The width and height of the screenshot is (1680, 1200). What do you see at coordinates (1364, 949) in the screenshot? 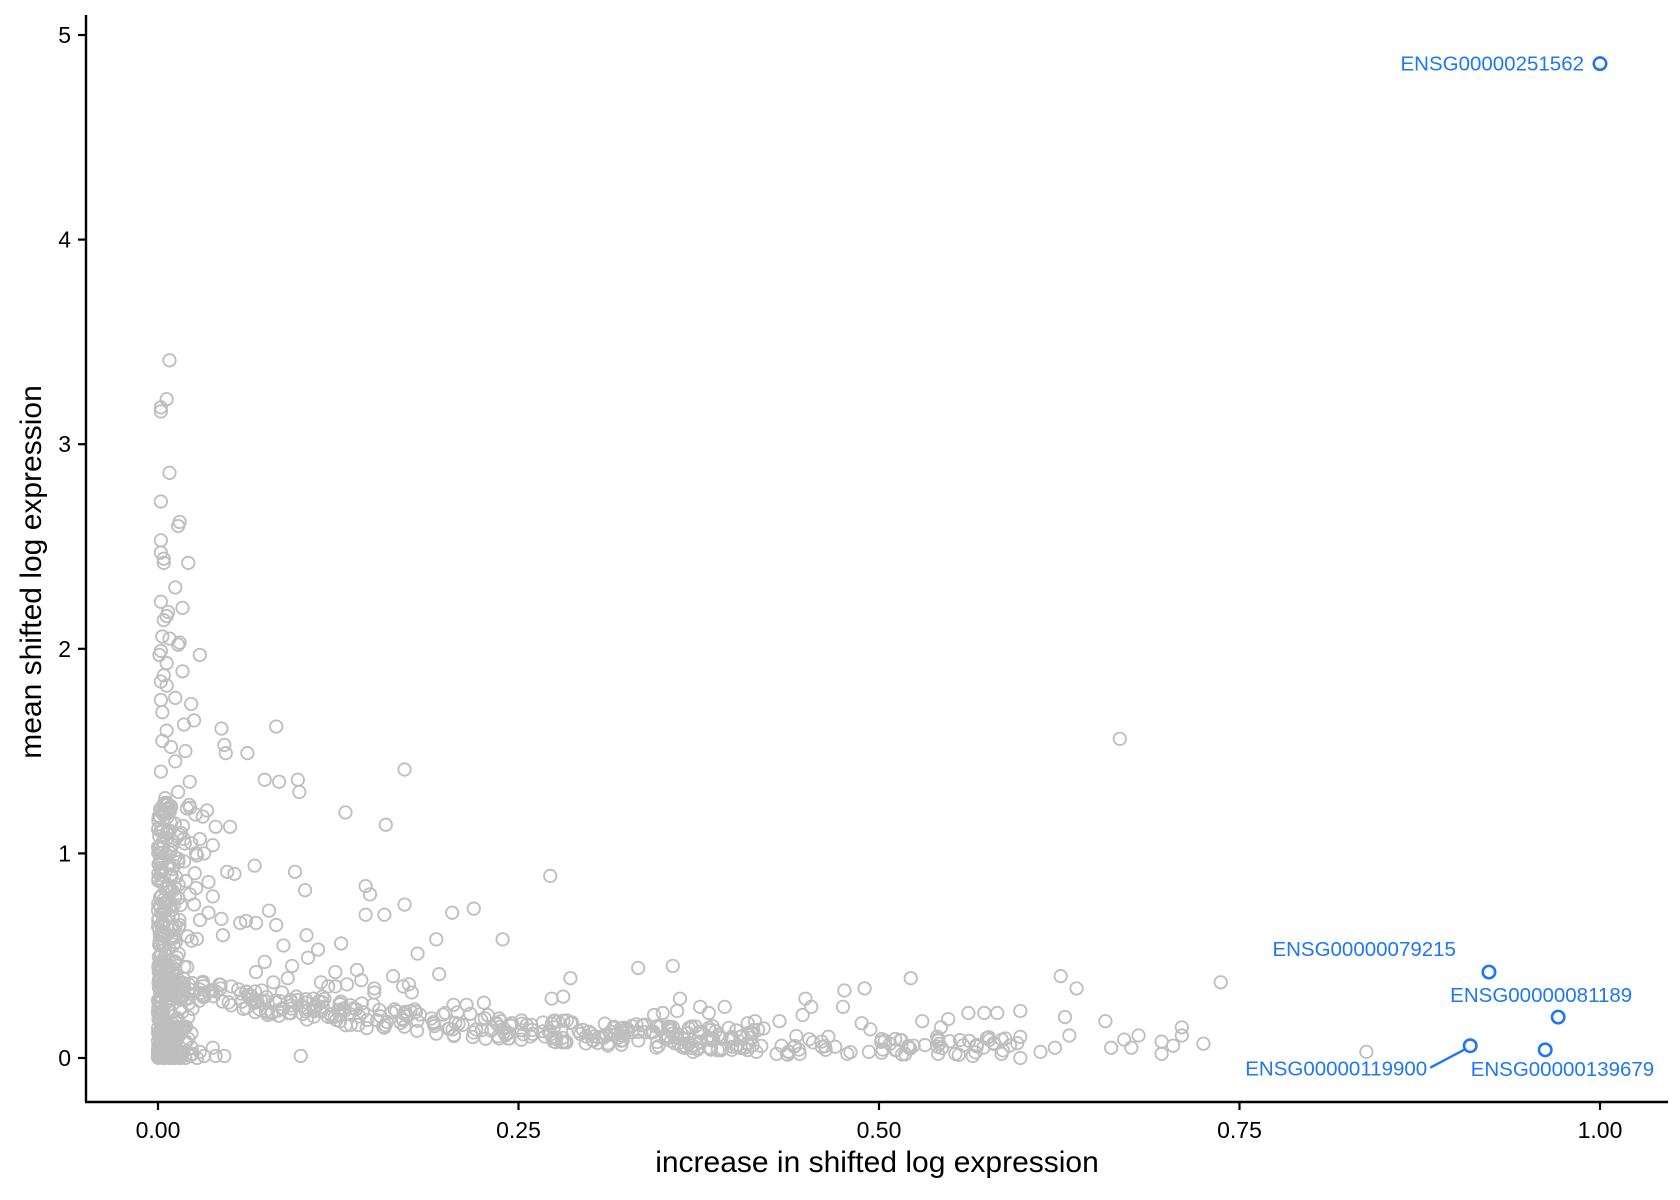
I see `highlighted-point-label: ENSG00000079215` at bounding box center [1364, 949].